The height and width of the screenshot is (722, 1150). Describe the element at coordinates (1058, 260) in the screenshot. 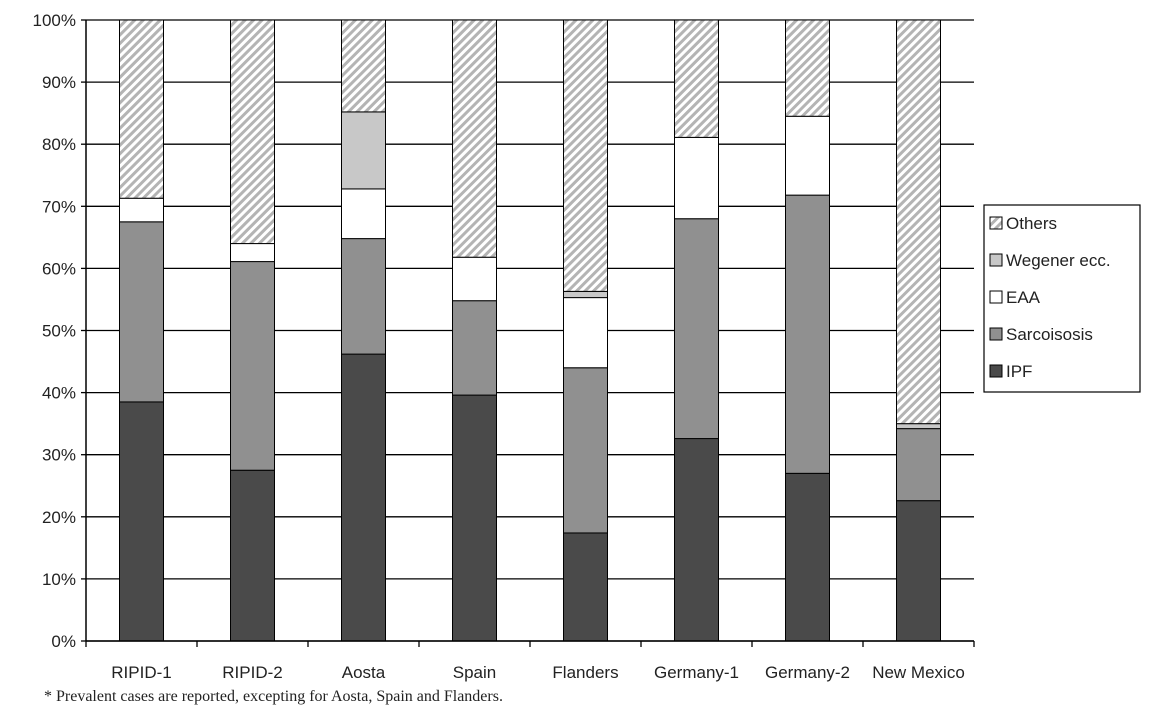

I see `legend-label: Wegener ecc.` at that location.